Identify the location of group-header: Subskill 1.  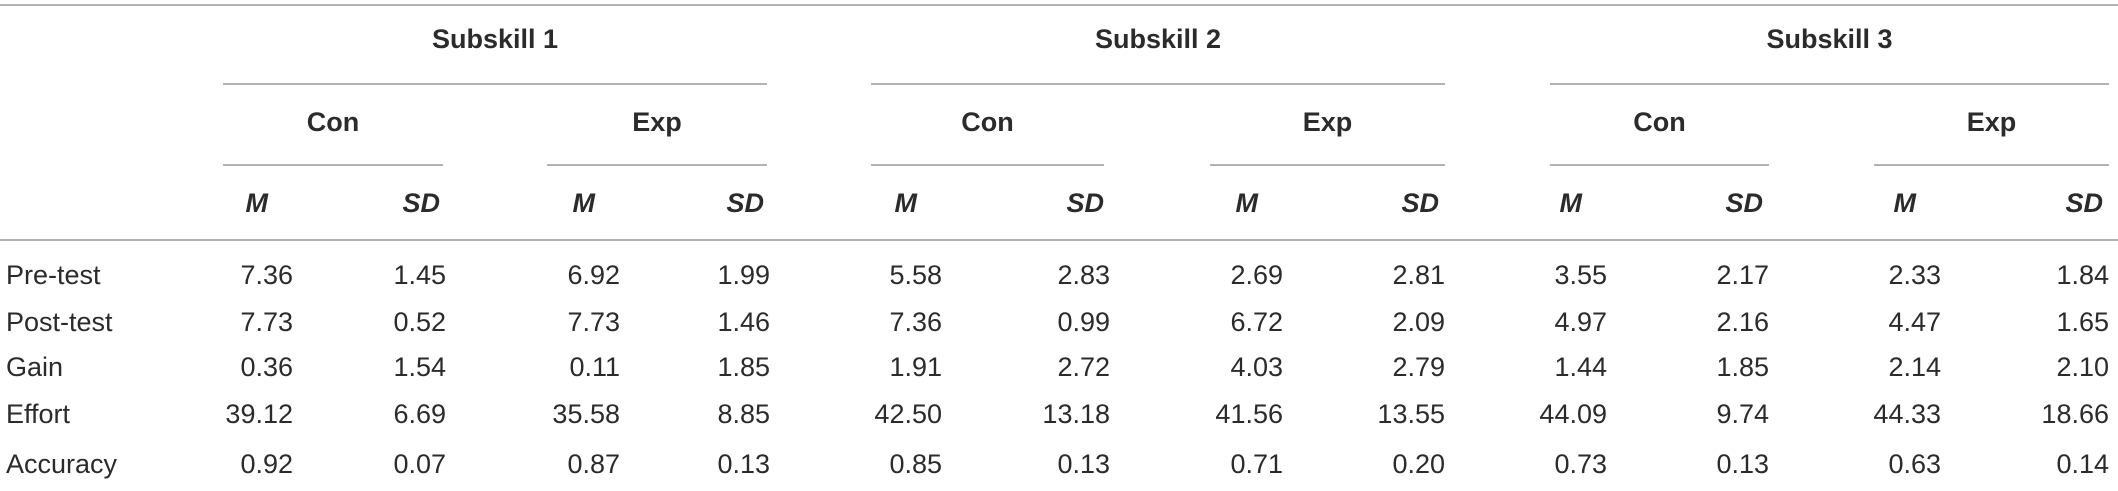
(495, 39).